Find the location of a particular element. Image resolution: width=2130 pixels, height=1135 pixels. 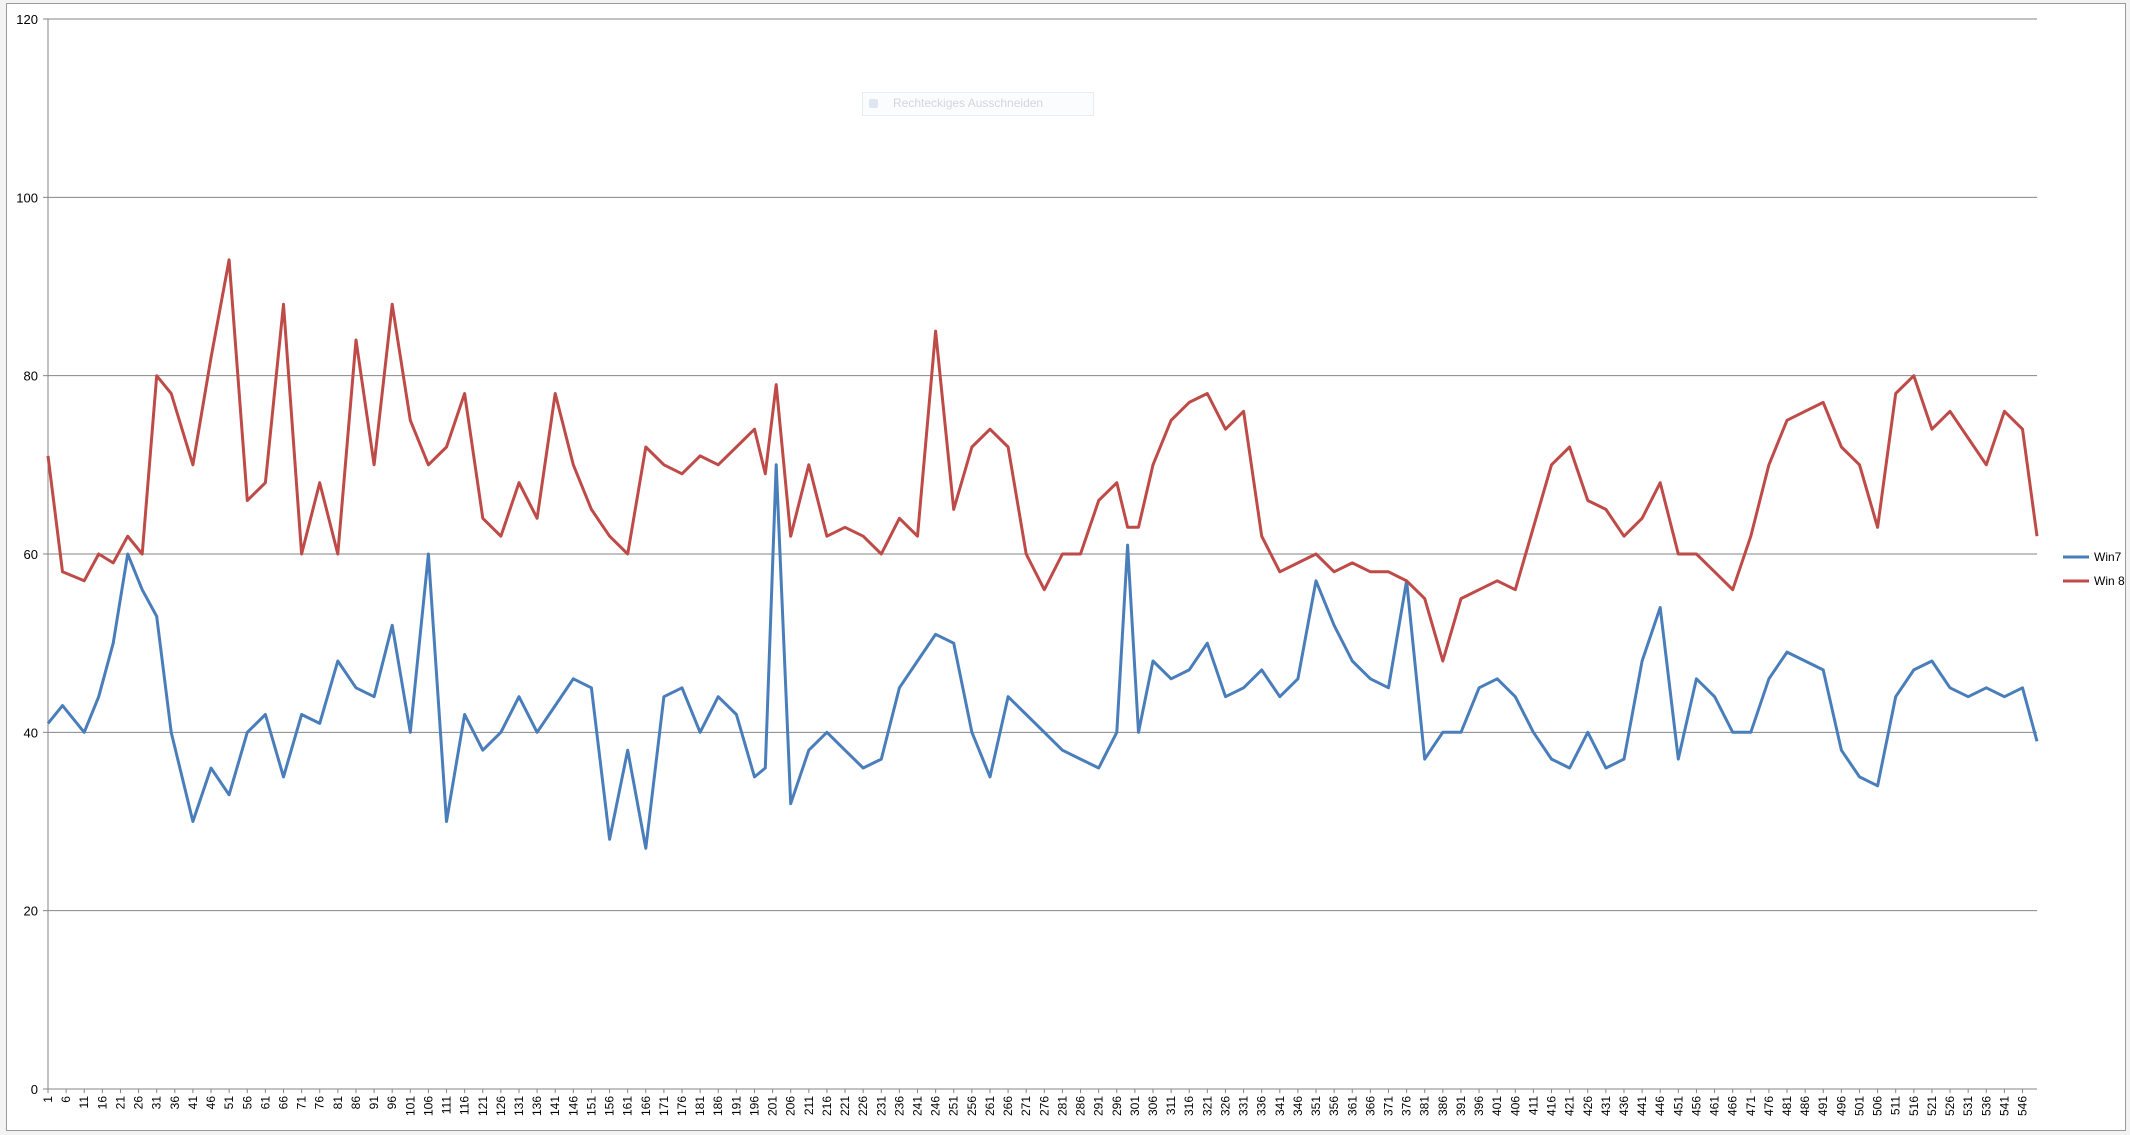

x-tick-label: 381 is located at coordinates (1425, 1106).